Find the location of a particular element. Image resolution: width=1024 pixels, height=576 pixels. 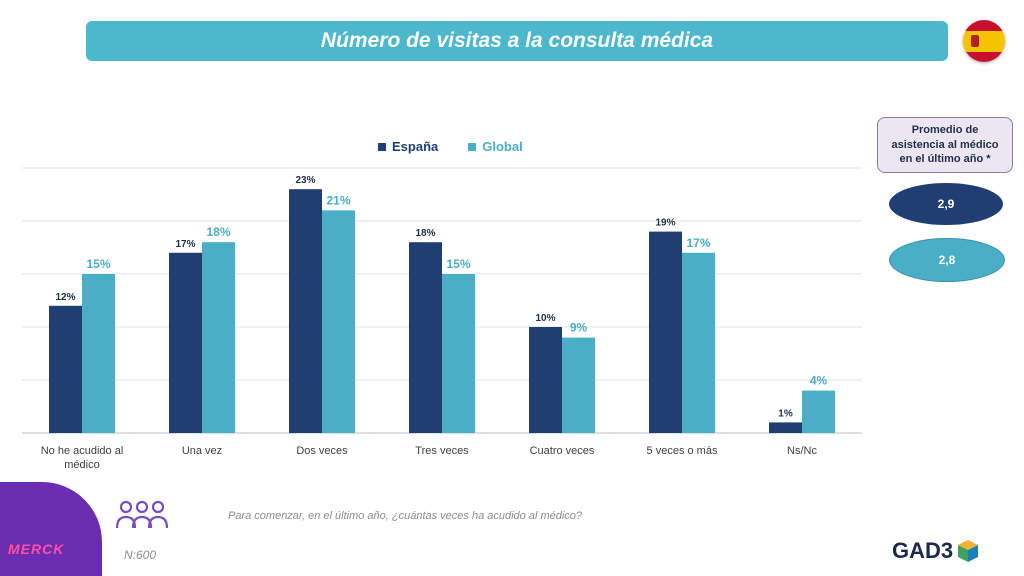

group-people-icon is located at coordinates (142, 514).